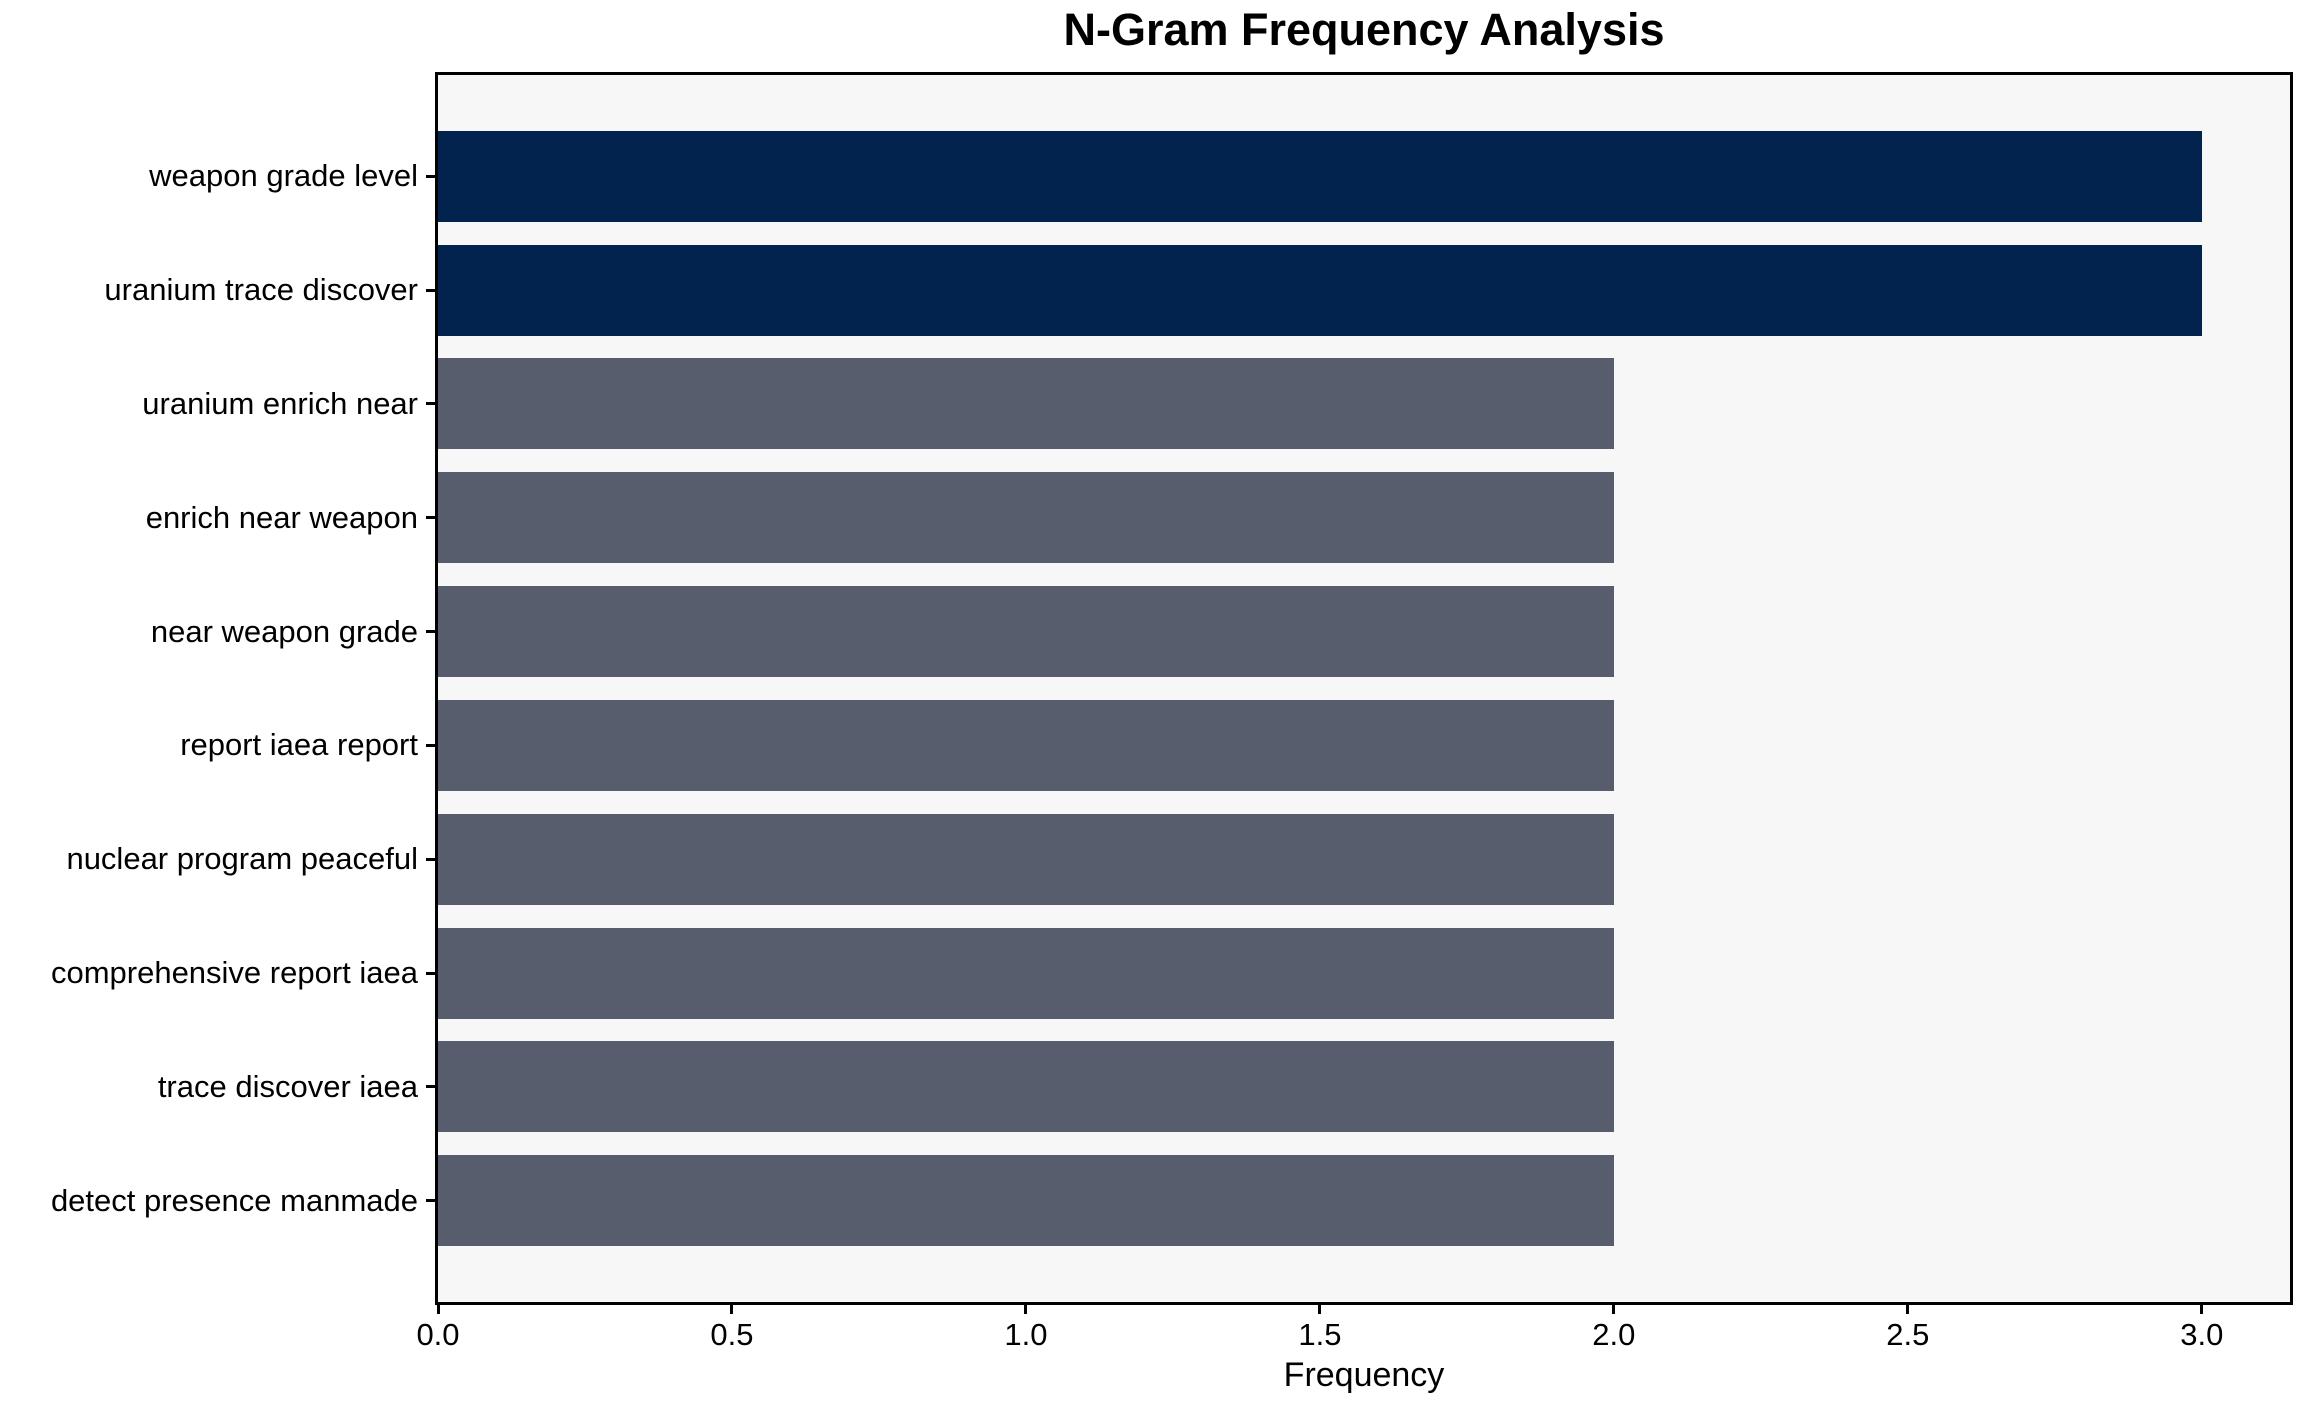 The width and height of the screenshot is (2314, 1414). Describe the element at coordinates (732, 1334) in the screenshot. I see `x-axis-tick-label: 0.5` at that location.